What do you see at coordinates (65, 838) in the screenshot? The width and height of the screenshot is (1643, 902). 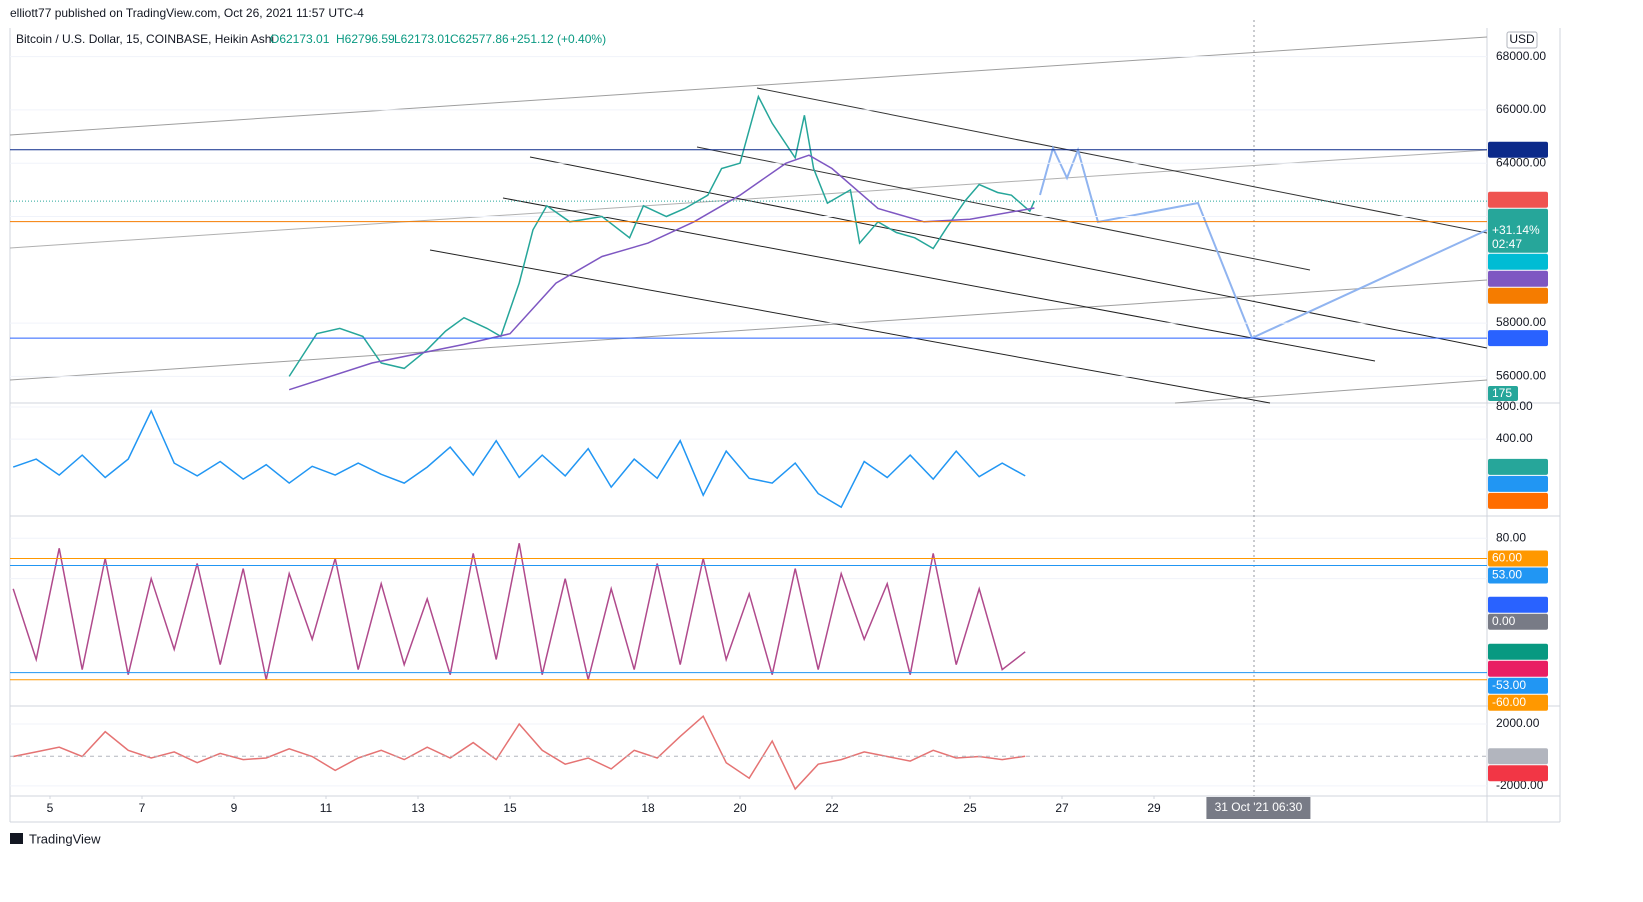 I see `logo-text: TradingView` at bounding box center [65, 838].